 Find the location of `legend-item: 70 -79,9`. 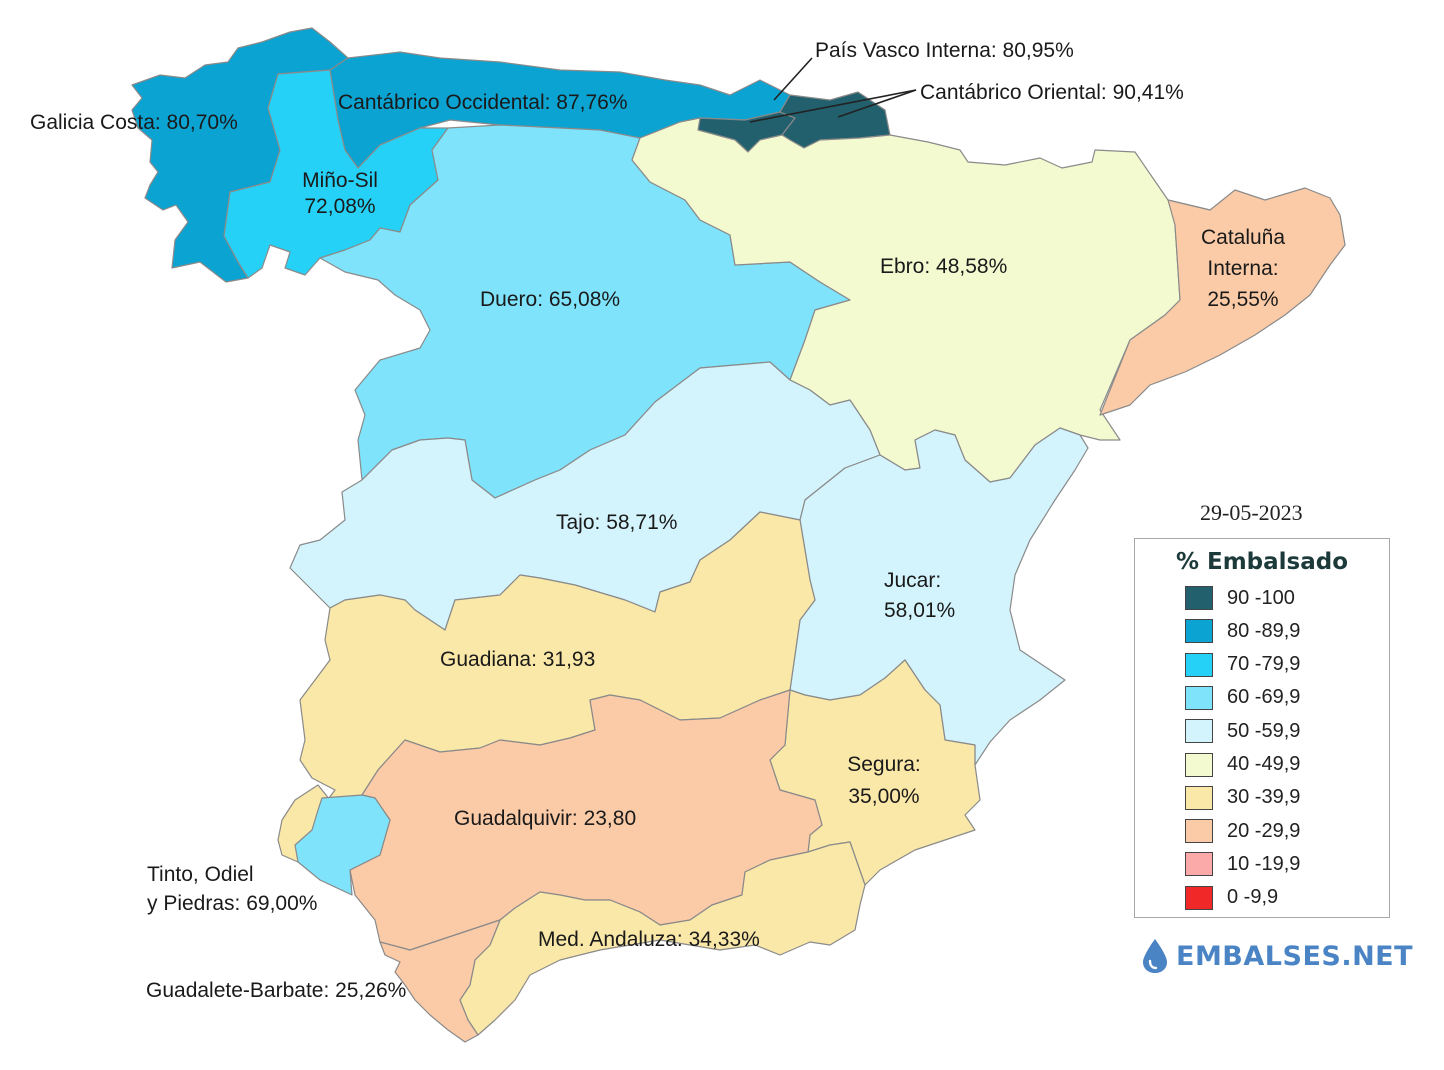

legend-item: 70 -79,9 is located at coordinates (1242, 665).